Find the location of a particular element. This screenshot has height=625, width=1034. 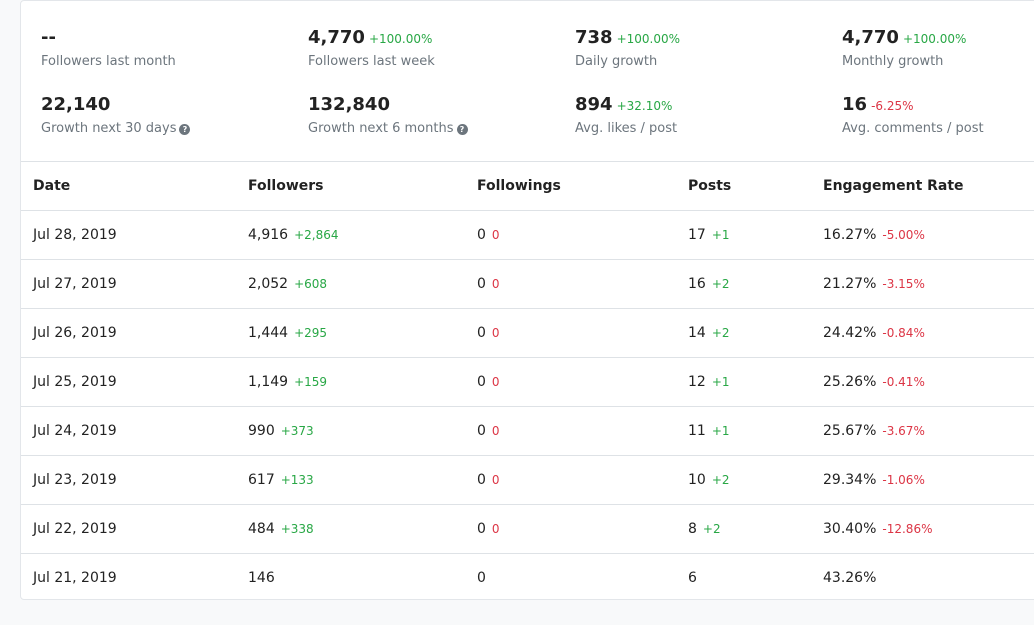

stat-value: -- is located at coordinates (48, 37).